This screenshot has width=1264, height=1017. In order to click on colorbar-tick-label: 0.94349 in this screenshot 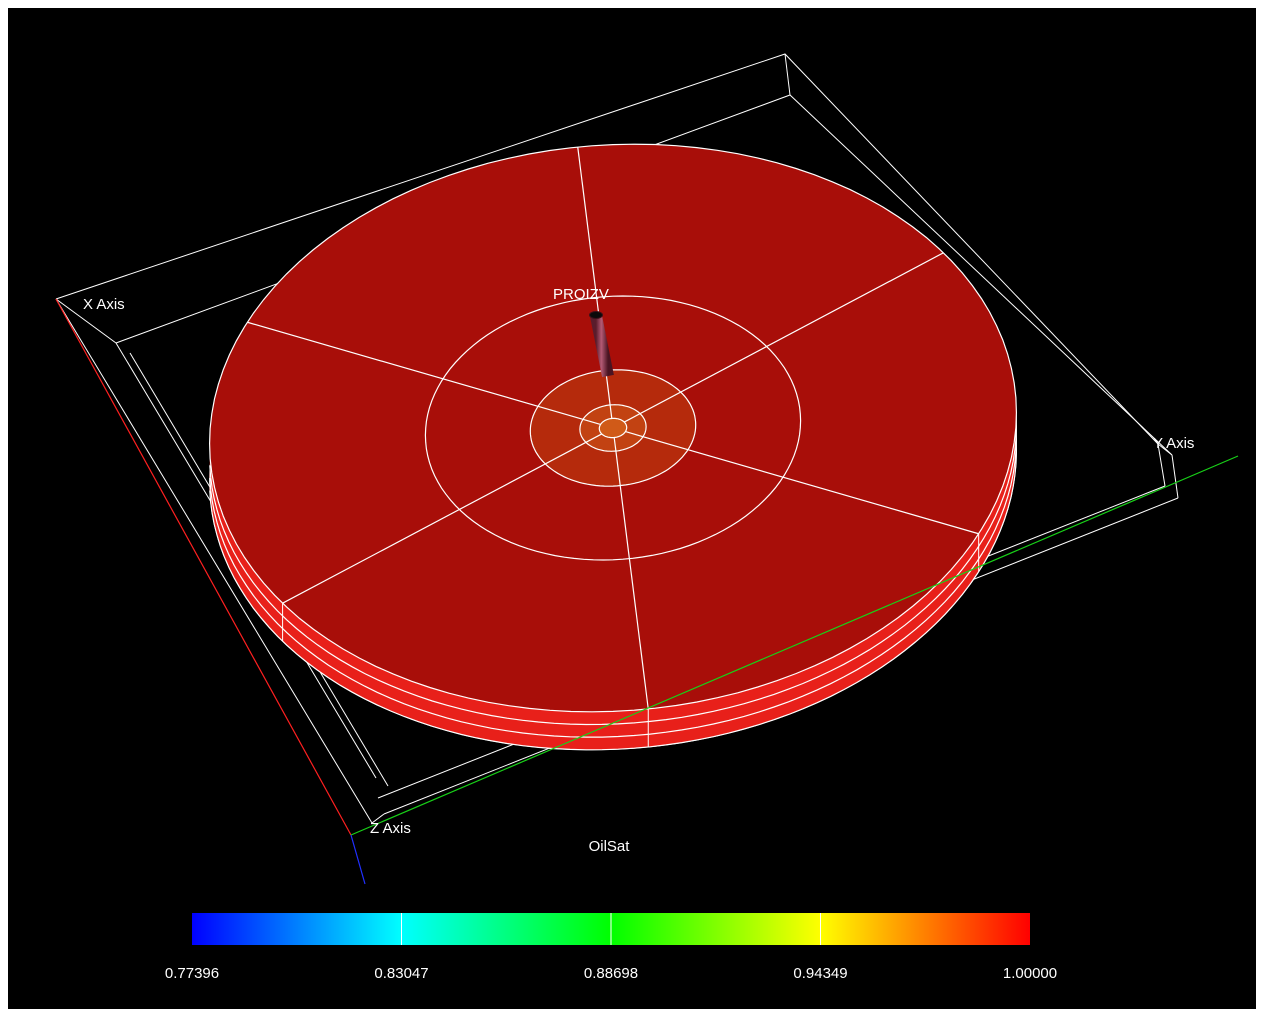, I will do `click(820, 973)`.